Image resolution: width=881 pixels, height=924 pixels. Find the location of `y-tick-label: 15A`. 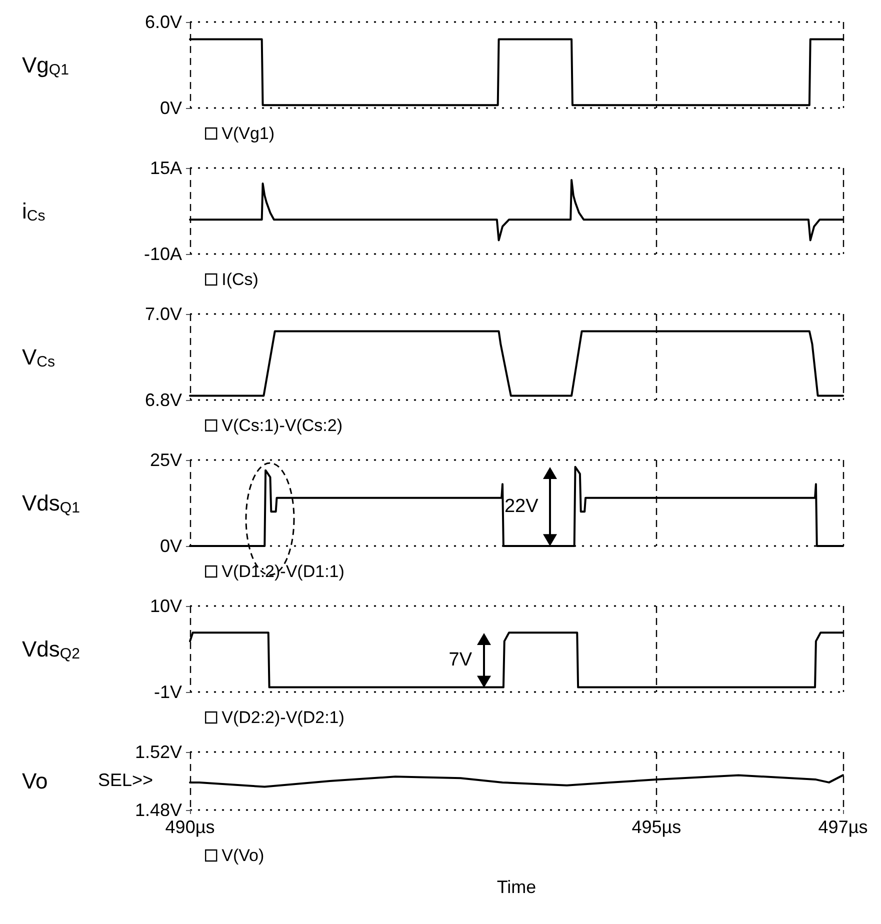

y-tick-label: 15A is located at coordinates (166, 168).